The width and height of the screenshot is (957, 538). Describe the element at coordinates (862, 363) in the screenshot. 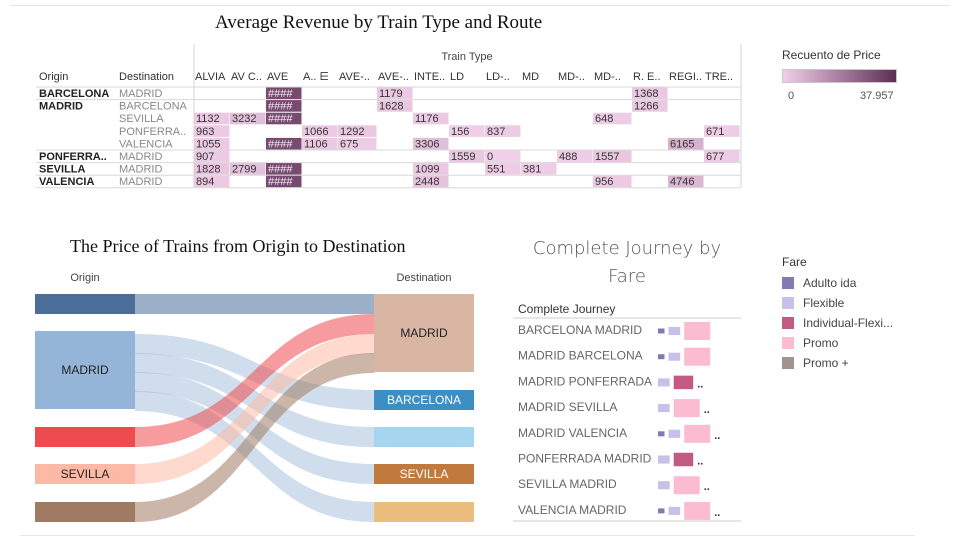

I see `fare-legend-item: Promo +` at that location.